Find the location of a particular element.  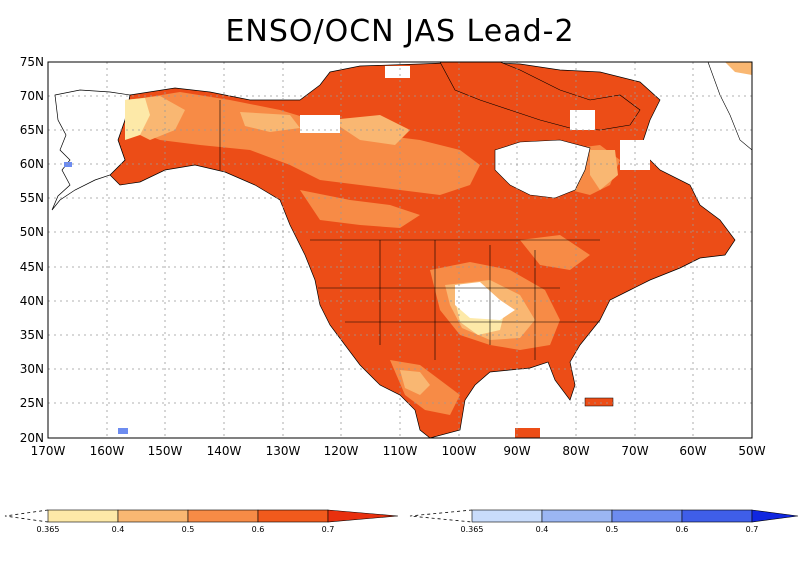

lat-label: 70N is located at coordinates (32, 96).